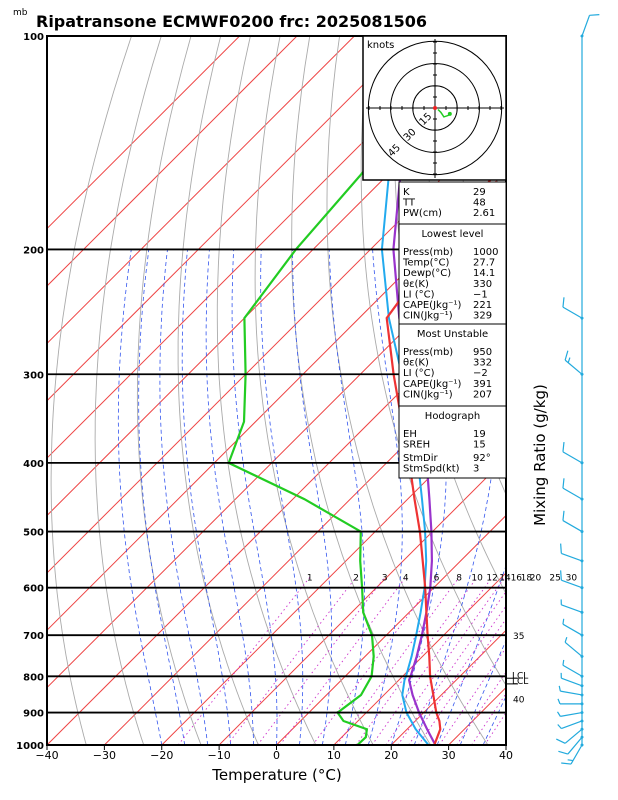 The height and width of the screenshot is (800, 618). I want to click on index-value: 330, so click(482, 284).